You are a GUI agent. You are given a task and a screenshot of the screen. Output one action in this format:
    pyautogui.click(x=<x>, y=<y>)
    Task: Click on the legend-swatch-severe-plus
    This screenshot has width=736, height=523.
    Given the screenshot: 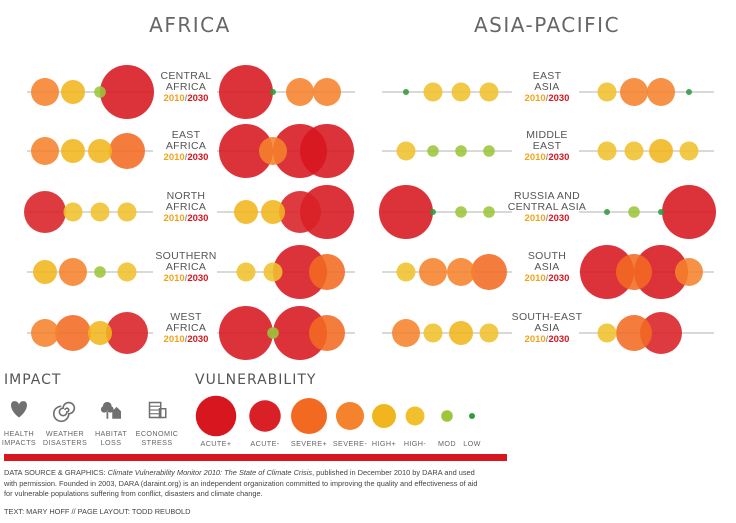 What is the action you would take?
    pyautogui.click(x=309, y=416)
    